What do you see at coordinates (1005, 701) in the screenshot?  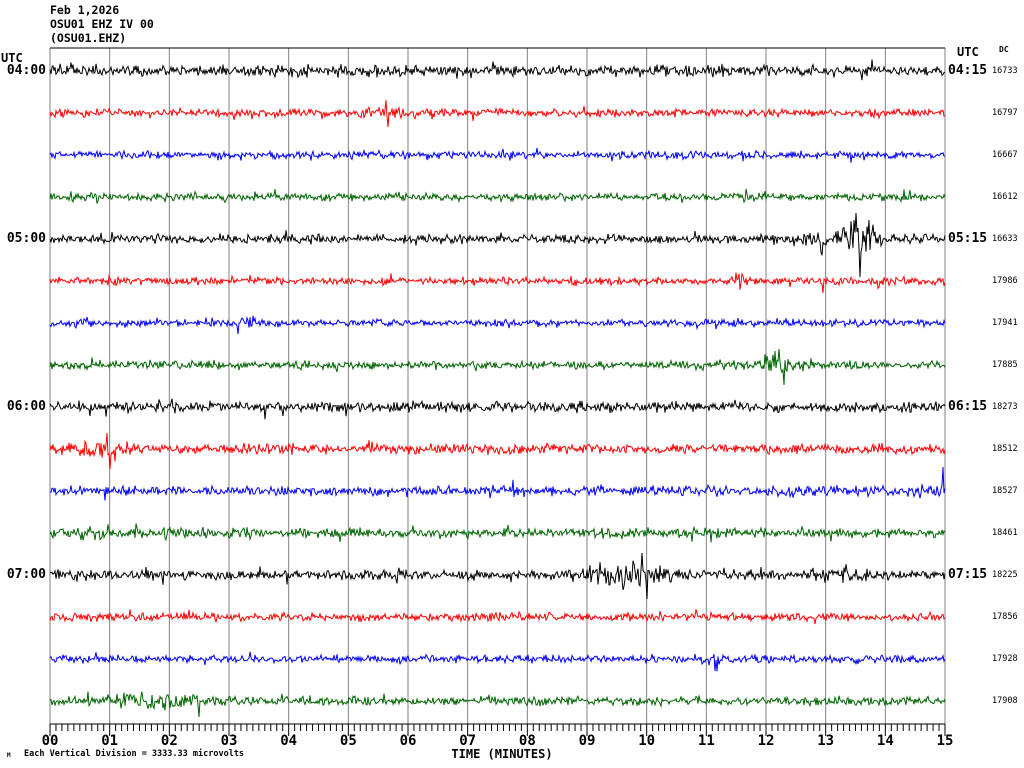 I see `dc-value: 17908` at bounding box center [1005, 701].